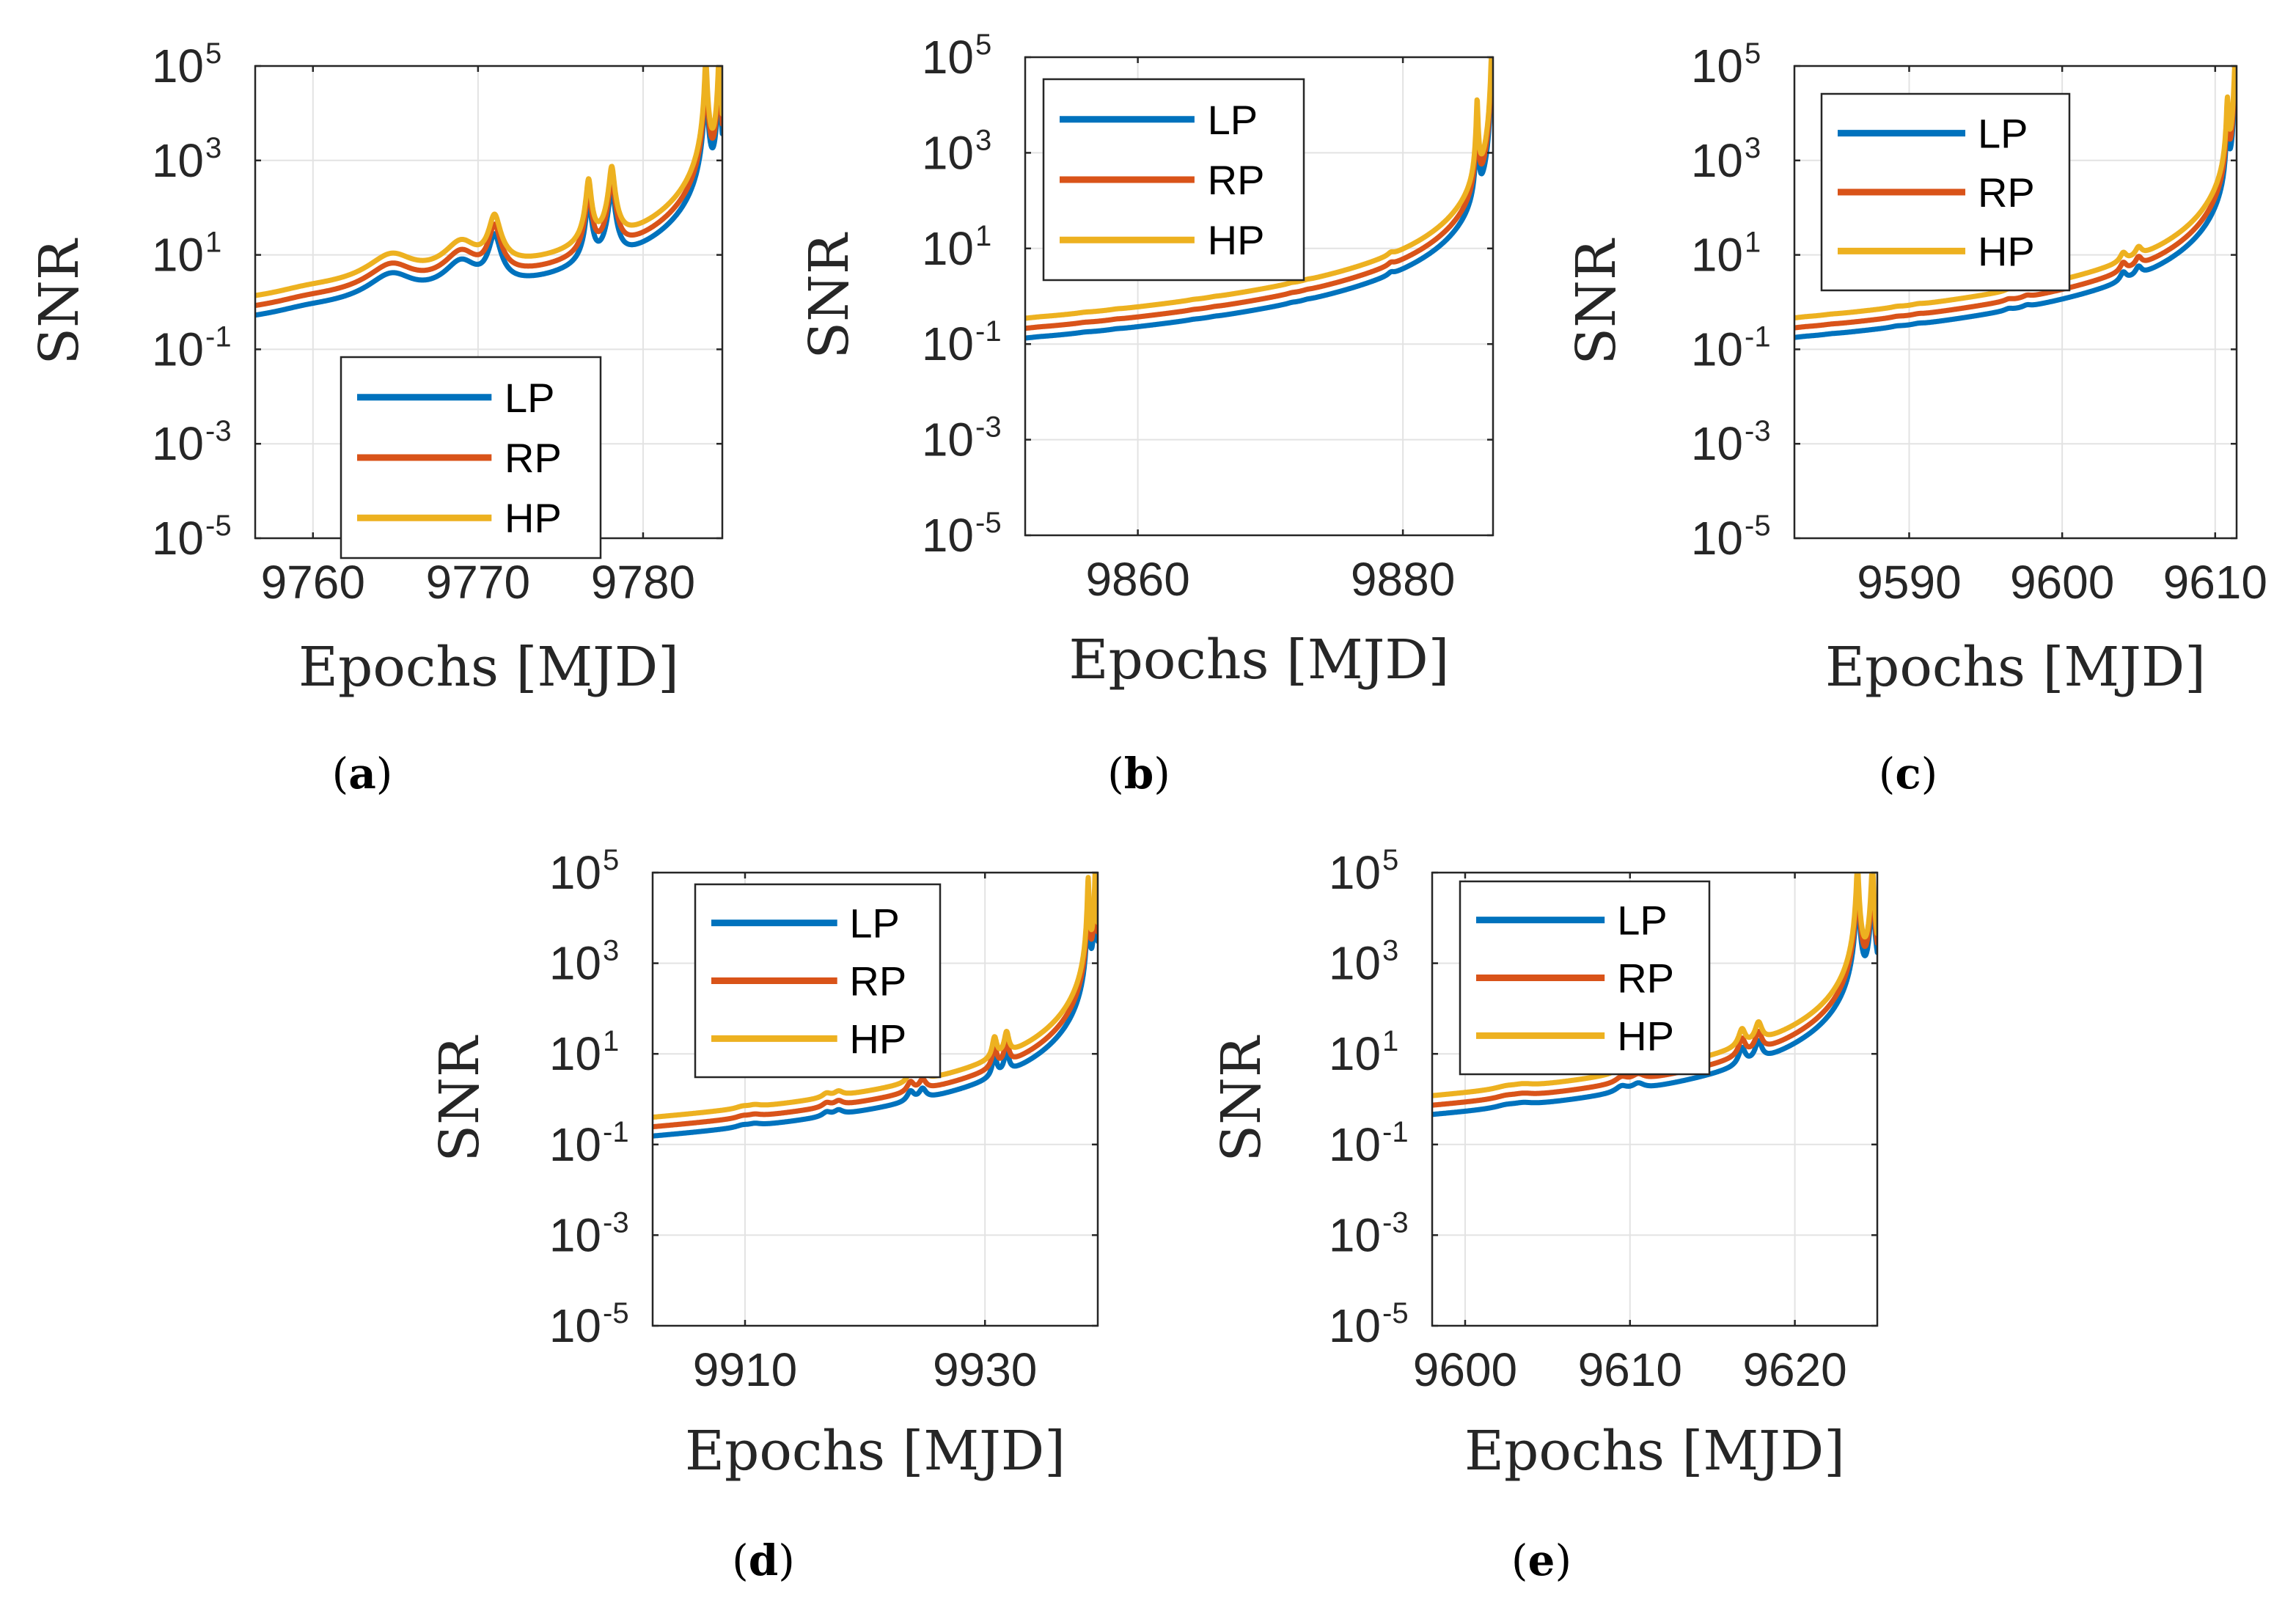 Image resolution: width=2296 pixels, height=1611 pixels. What do you see at coordinates (1908, 774) in the screenshot?
I see `panel-caption: (c)` at bounding box center [1908, 774].